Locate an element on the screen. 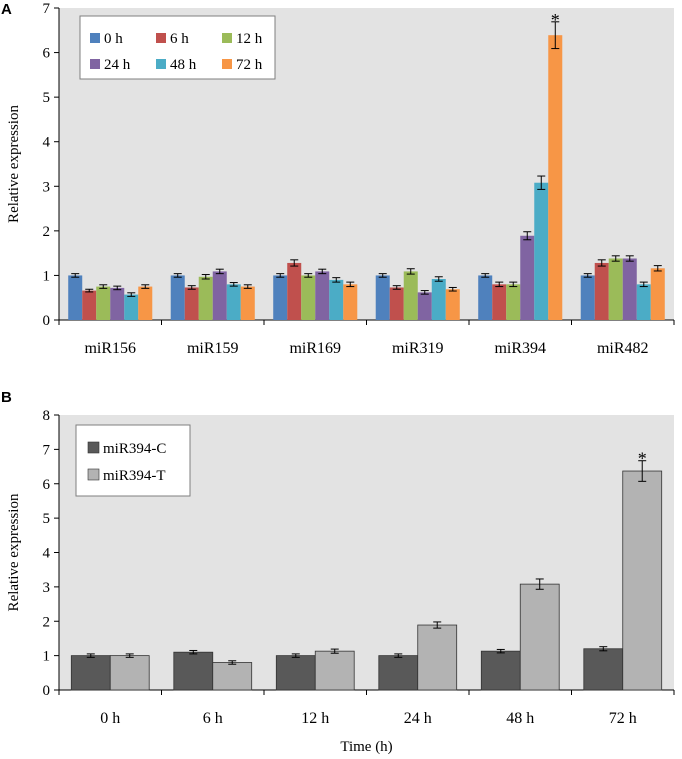 The image size is (682, 759). a-legend-label-48-h: 48 h is located at coordinates (183, 65).